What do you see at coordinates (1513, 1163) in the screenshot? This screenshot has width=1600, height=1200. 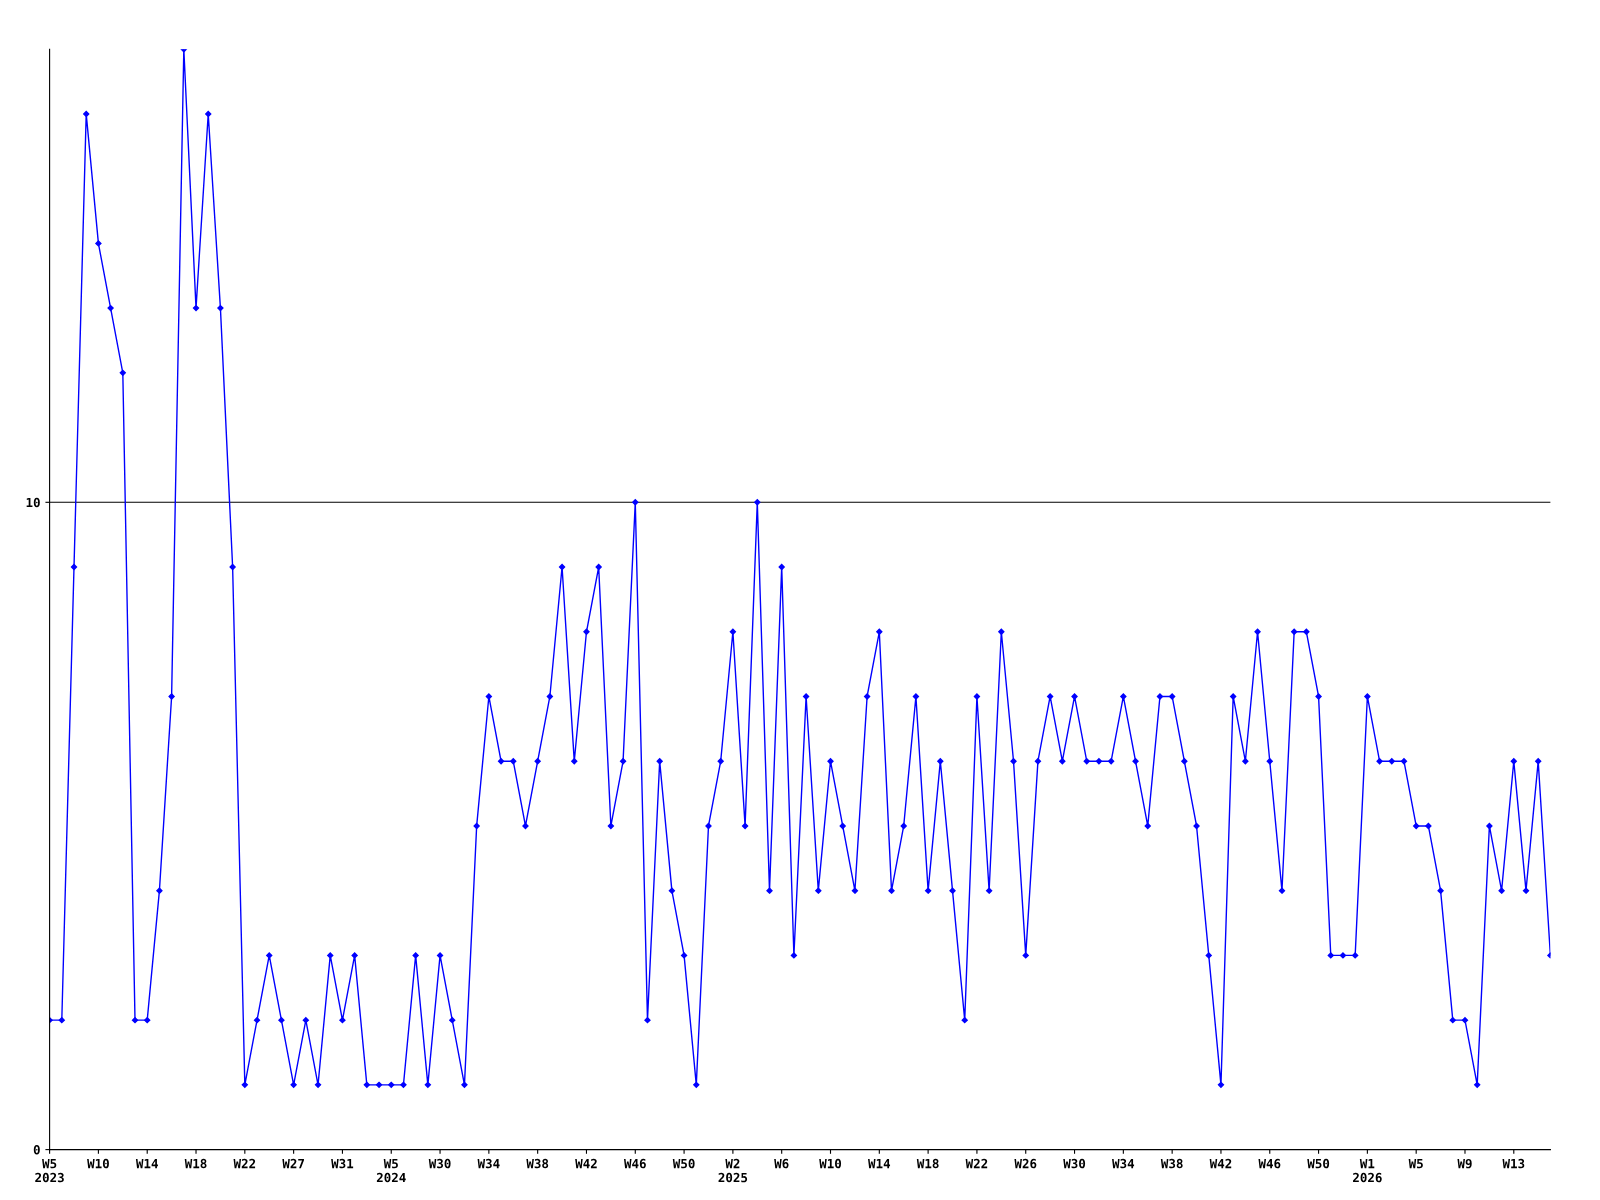 I see `x-tick-label: W13` at bounding box center [1513, 1163].